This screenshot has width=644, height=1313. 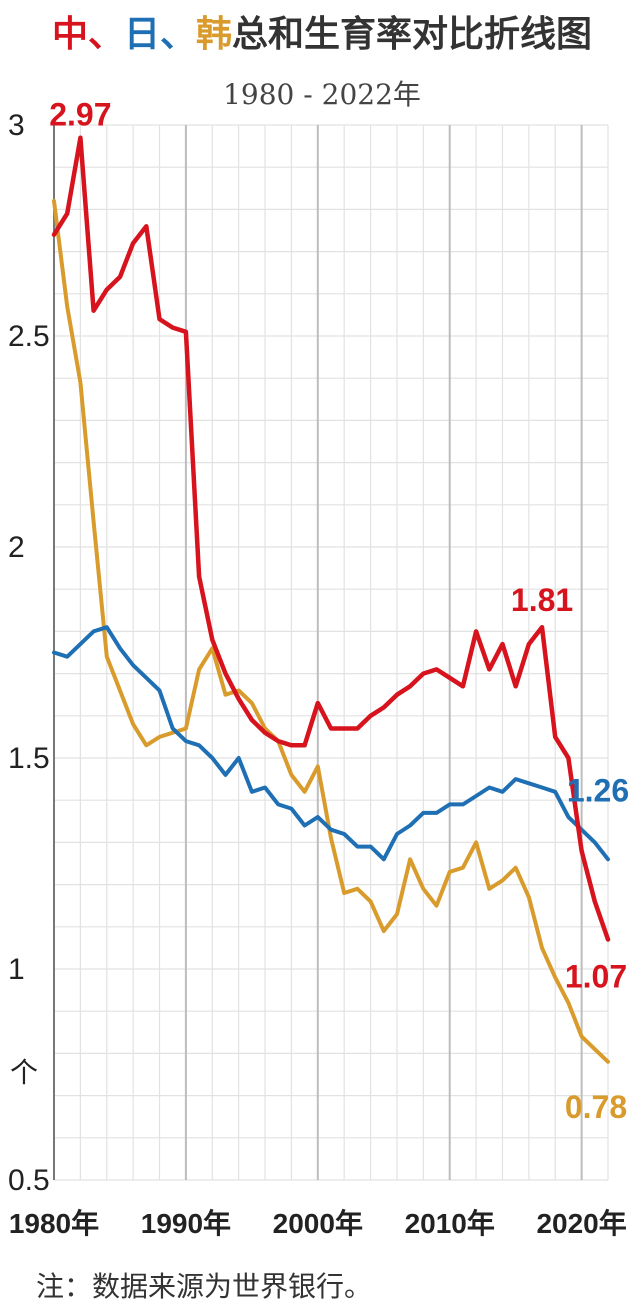 What do you see at coordinates (178, 34) in the screenshot?
I see `title-part-3: 、` at bounding box center [178, 34].